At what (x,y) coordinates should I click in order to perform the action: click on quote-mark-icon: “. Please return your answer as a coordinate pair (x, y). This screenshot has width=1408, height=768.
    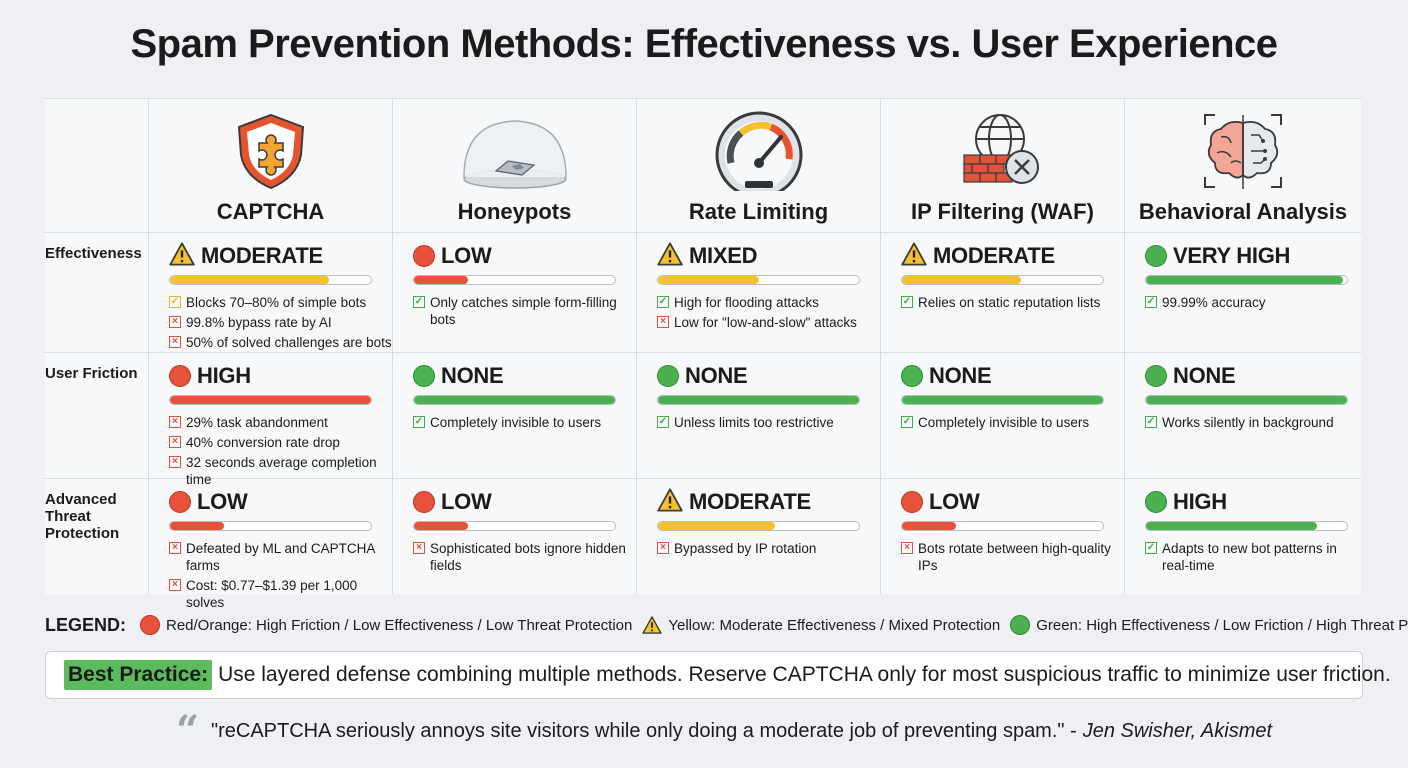
    Looking at the image, I should click on (188, 730).